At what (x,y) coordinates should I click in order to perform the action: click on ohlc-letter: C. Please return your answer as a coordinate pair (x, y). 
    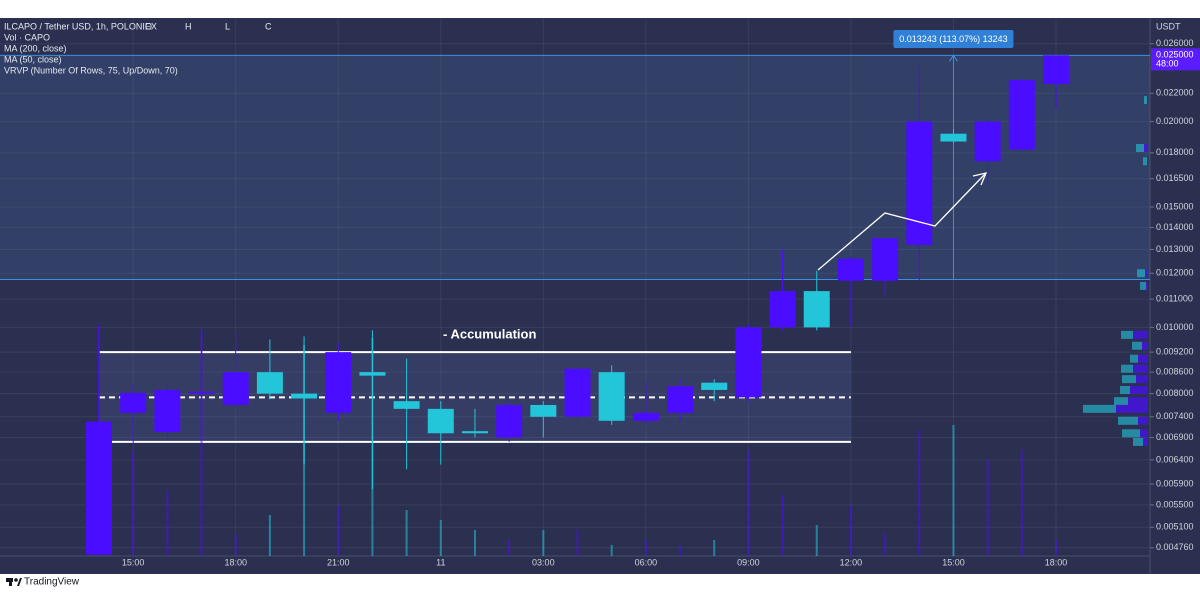
    Looking at the image, I should click on (268, 26).